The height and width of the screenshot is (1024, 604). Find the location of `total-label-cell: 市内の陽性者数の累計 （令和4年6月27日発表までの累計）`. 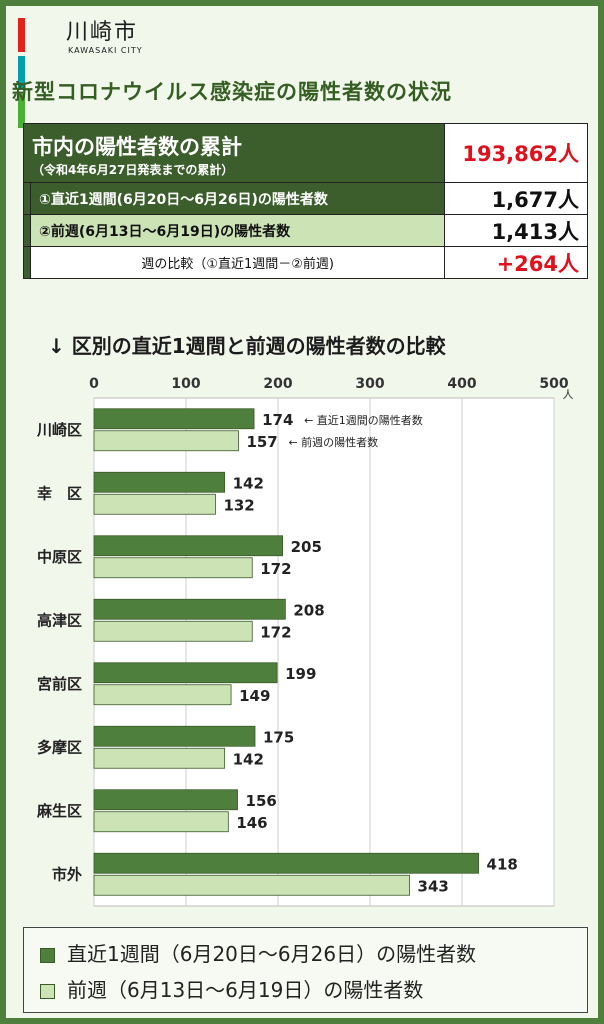

total-label-cell: 市内の陽性者数の累計 （令和4年6月27日発表までの累計） is located at coordinates (234, 153).